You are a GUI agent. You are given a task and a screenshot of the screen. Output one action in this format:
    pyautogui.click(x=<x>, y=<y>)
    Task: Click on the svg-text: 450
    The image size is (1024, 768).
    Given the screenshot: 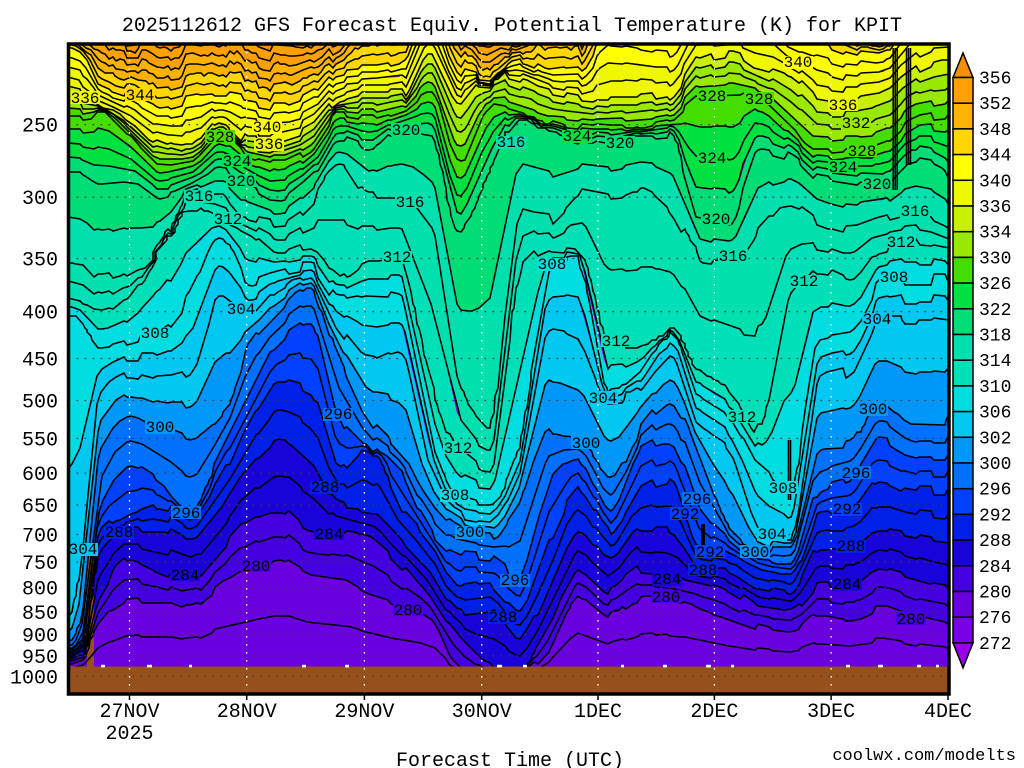 What is the action you would take?
    pyautogui.click(x=40, y=361)
    